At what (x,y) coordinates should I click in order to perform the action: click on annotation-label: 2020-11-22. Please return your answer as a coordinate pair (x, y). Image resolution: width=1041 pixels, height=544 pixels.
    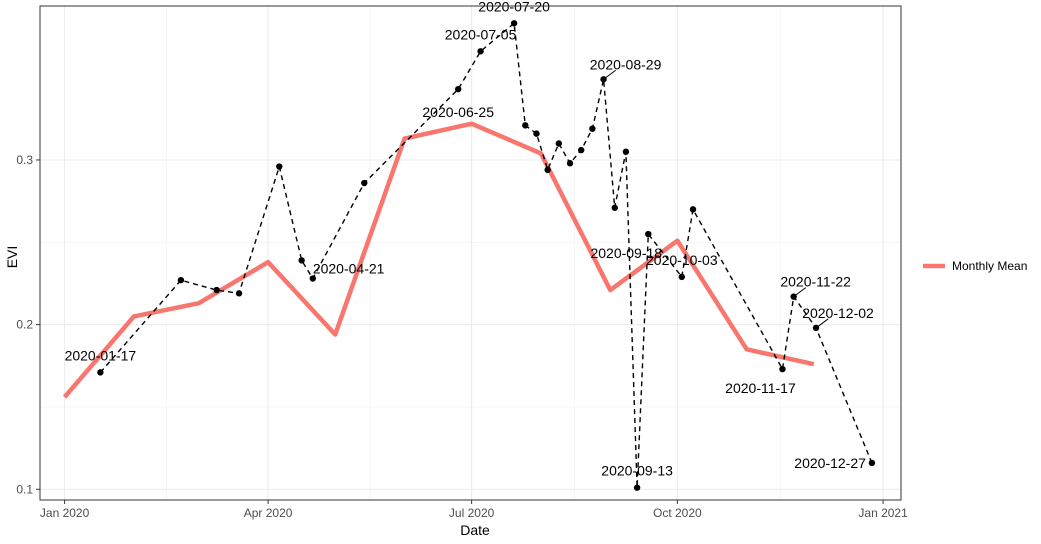
    Looking at the image, I should click on (815, 282).